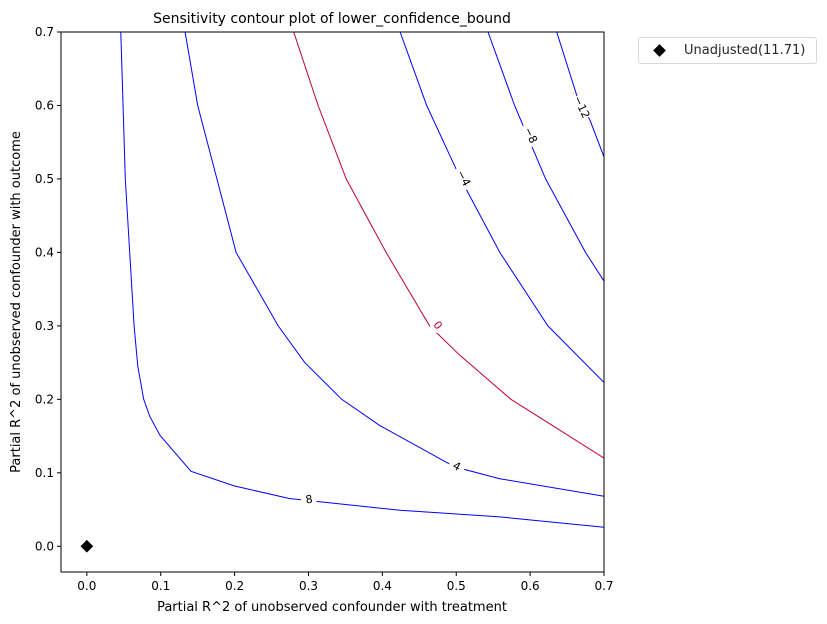  I want to click on x-tick-label: 0.1, so click(160, 586).